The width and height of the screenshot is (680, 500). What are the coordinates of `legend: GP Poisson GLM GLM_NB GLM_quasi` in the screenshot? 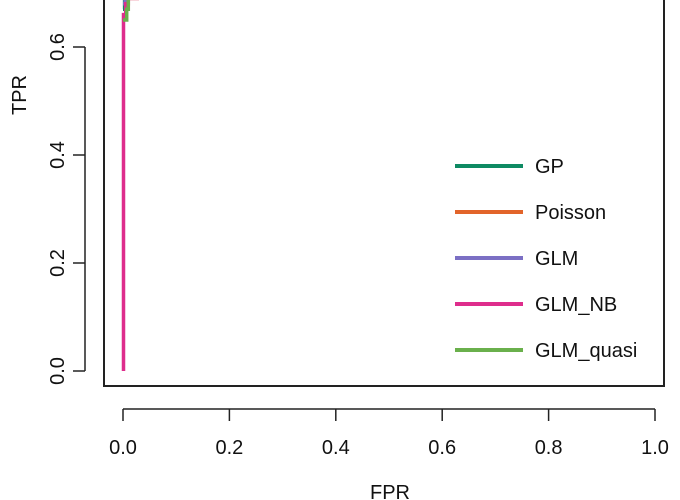 It's located at (546, 259).